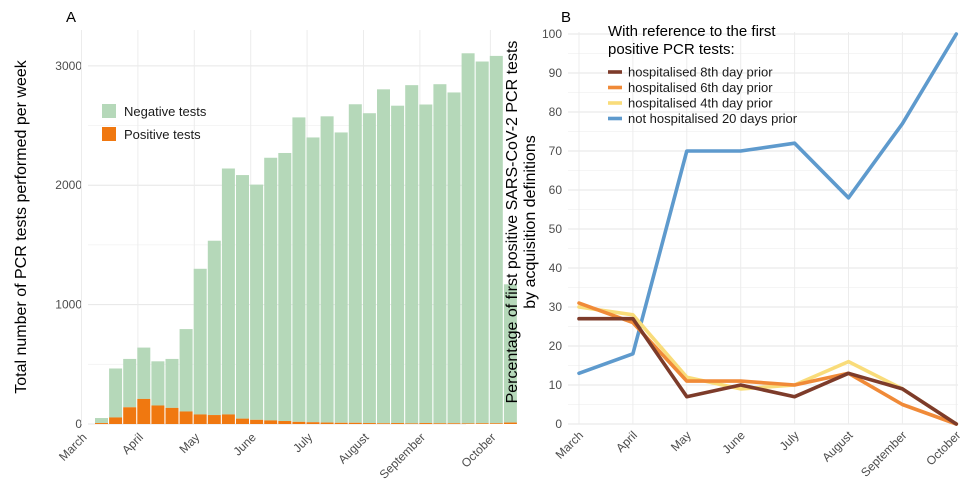 This screenshot has width=972, height=492. What do you see at coordinates (671, 49) in the screenshot?
I see `legend-title-line2: positive PCR tests:` at bounding box center [671, 49].